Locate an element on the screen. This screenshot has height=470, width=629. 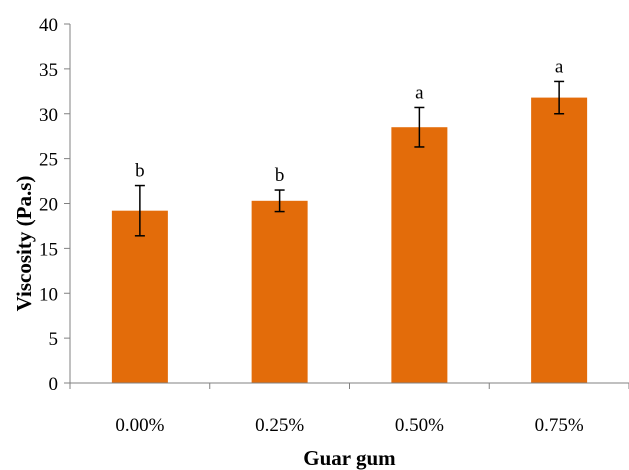
y-tick-label: 15 is located at coordinates (48, 249).